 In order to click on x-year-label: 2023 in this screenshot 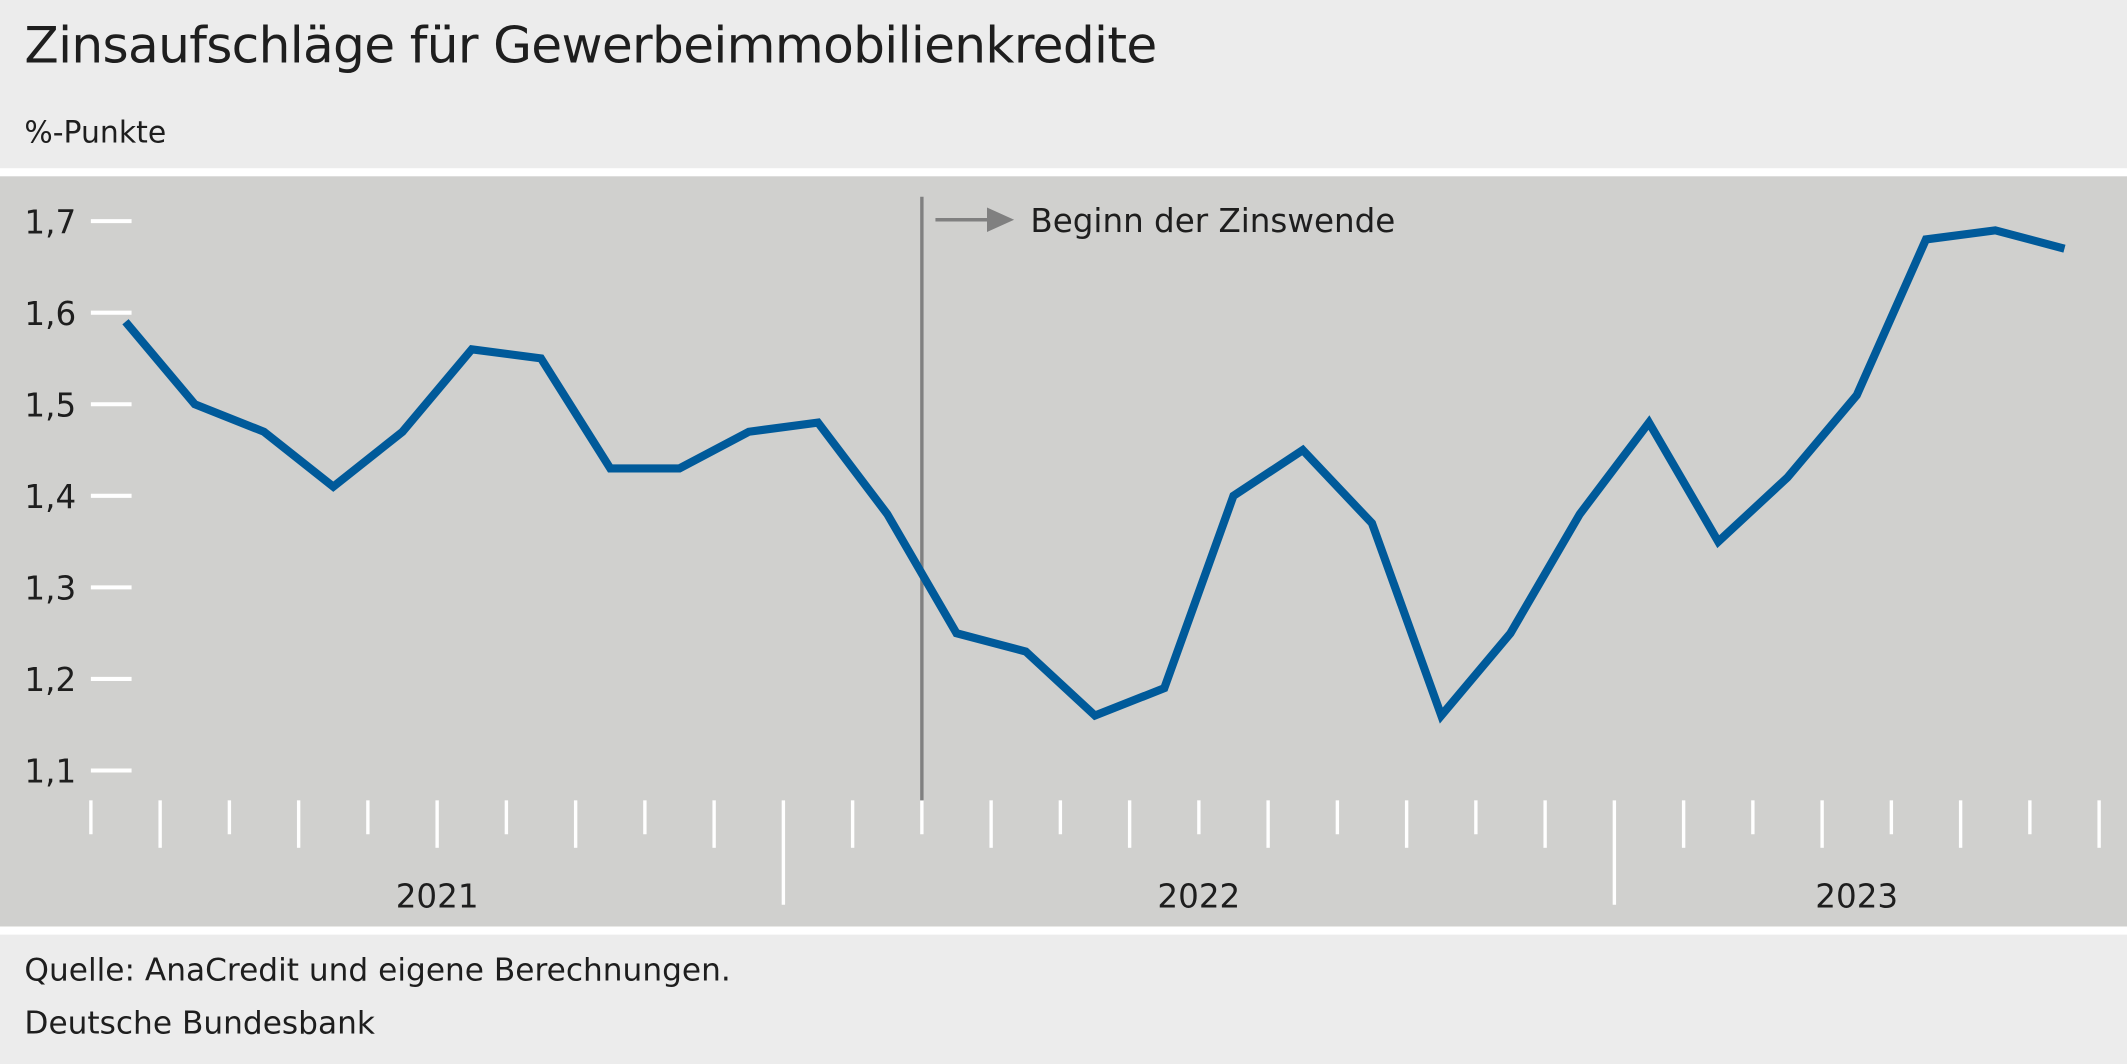, I will do `click(1856, 896)`.